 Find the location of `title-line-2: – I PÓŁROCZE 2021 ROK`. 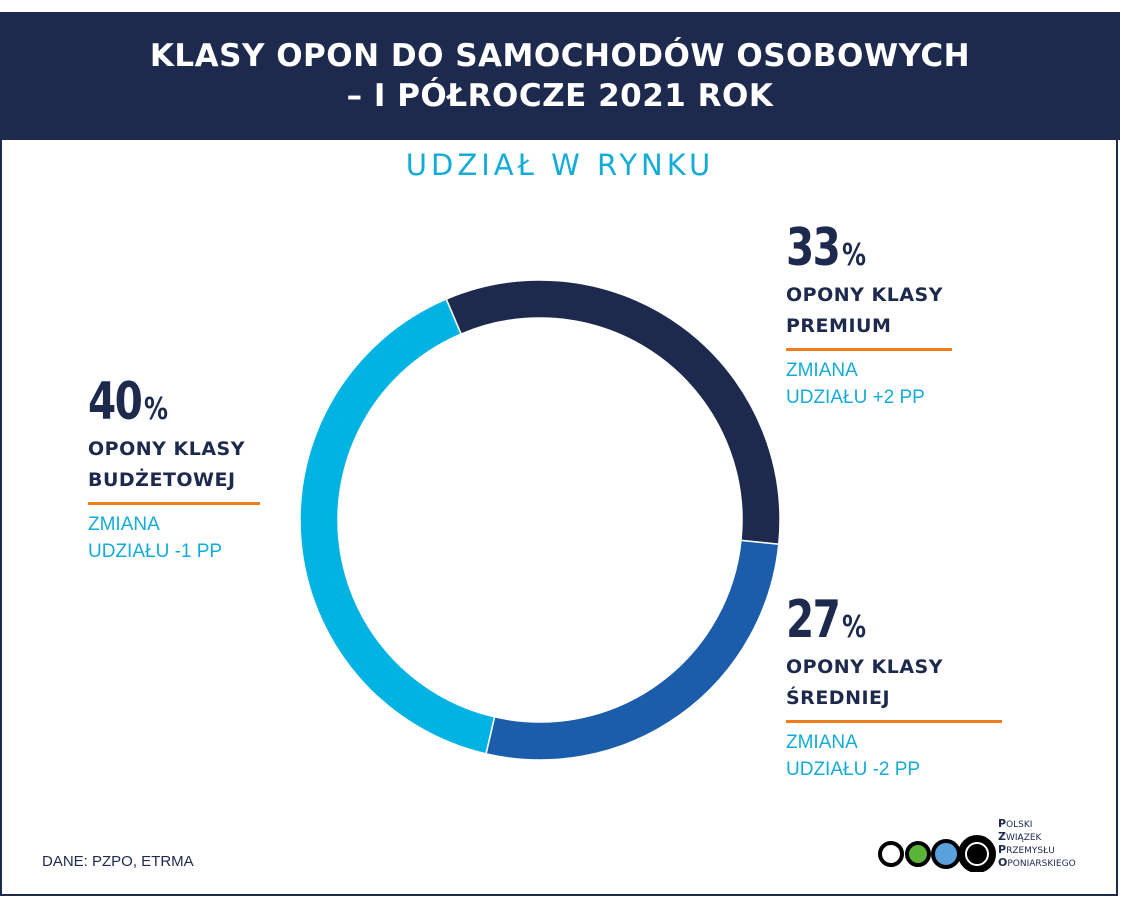

title-line-2: – I PÓŁROCZE 2021 ROK is located at coordinates (560, 96).